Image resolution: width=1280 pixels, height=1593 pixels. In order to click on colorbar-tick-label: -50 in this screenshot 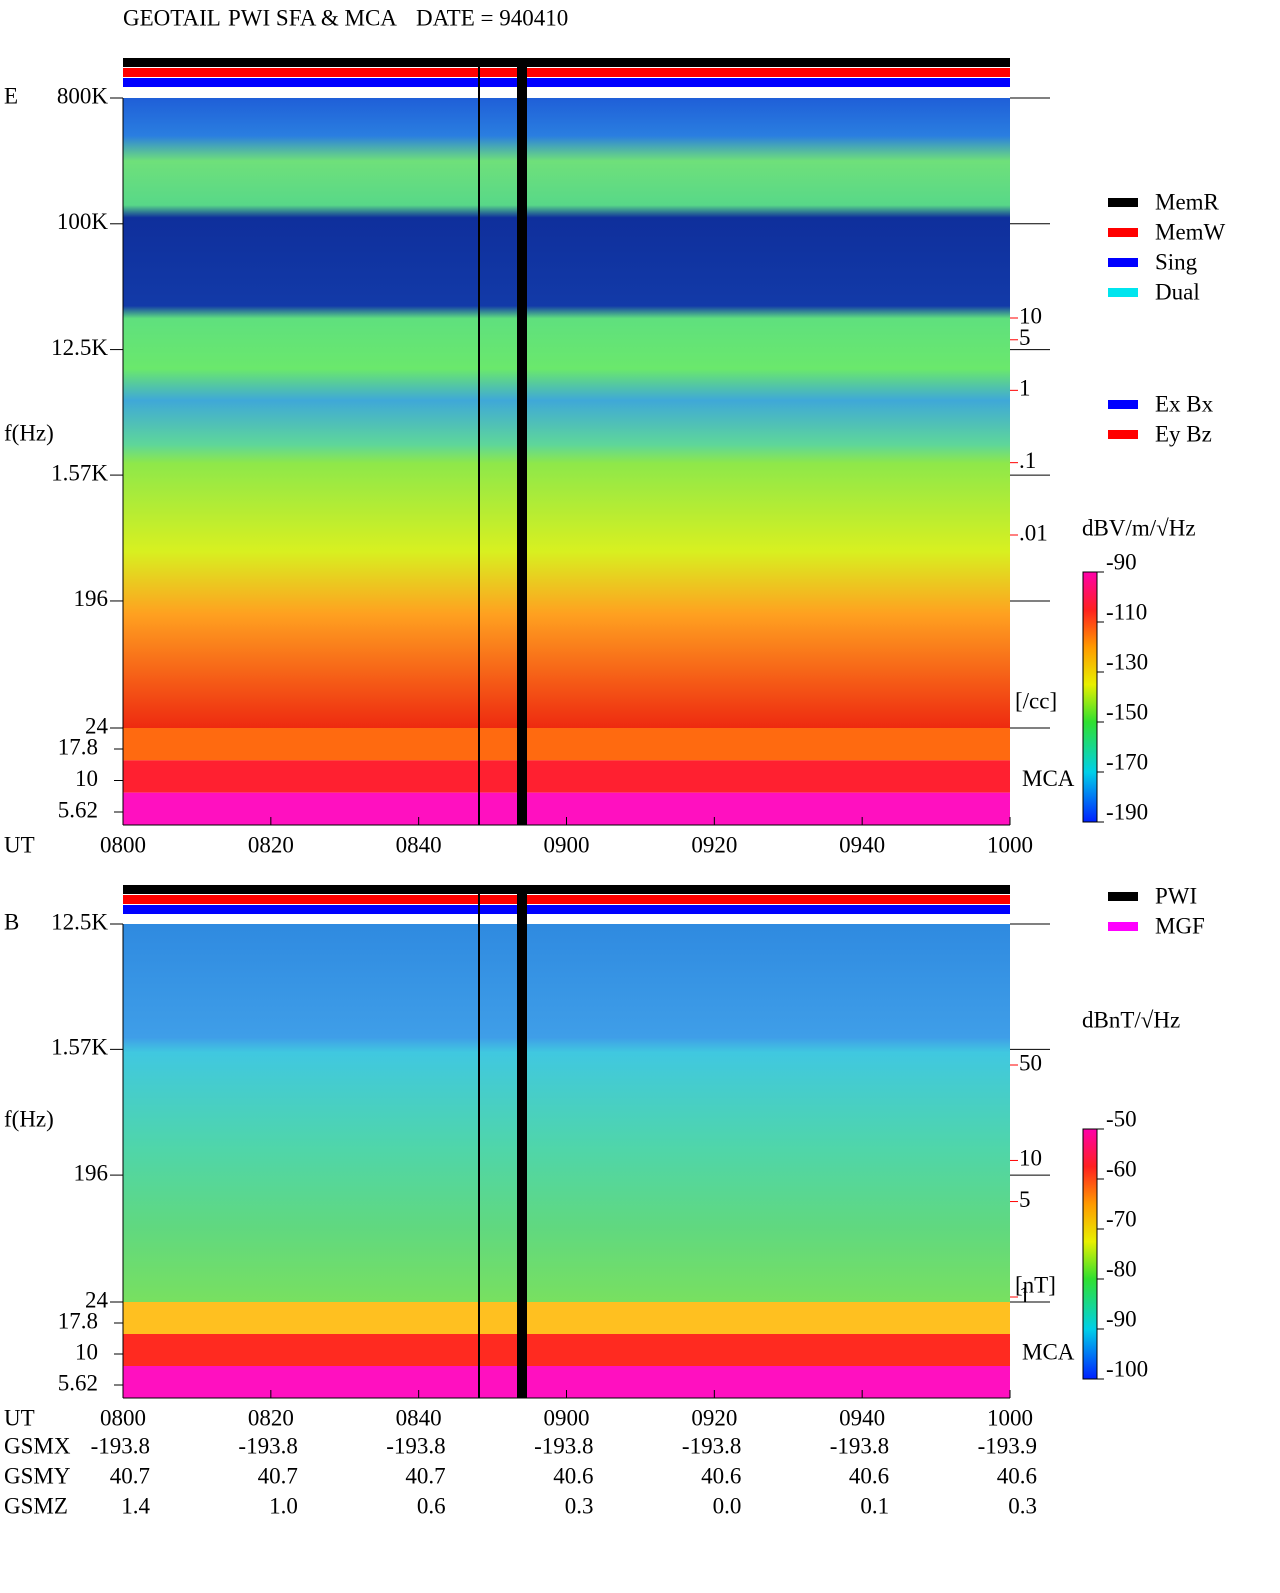, I will do `click(1121, 1118)`.